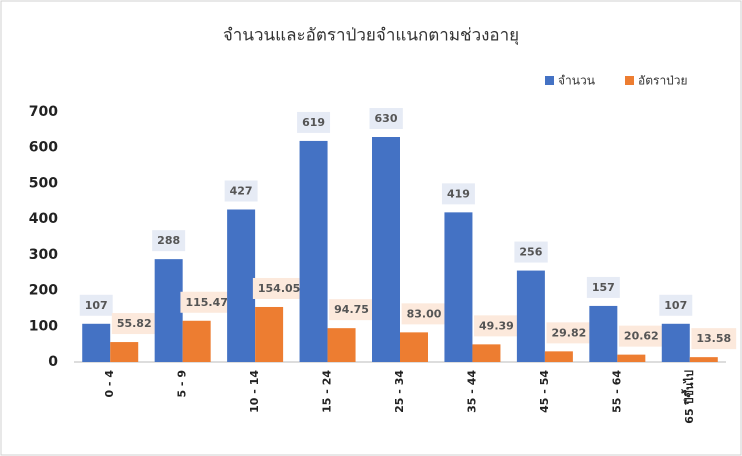 The width and height of the screenshot is (742, 456). I want to click on data-label: 419, so click(458, 193).